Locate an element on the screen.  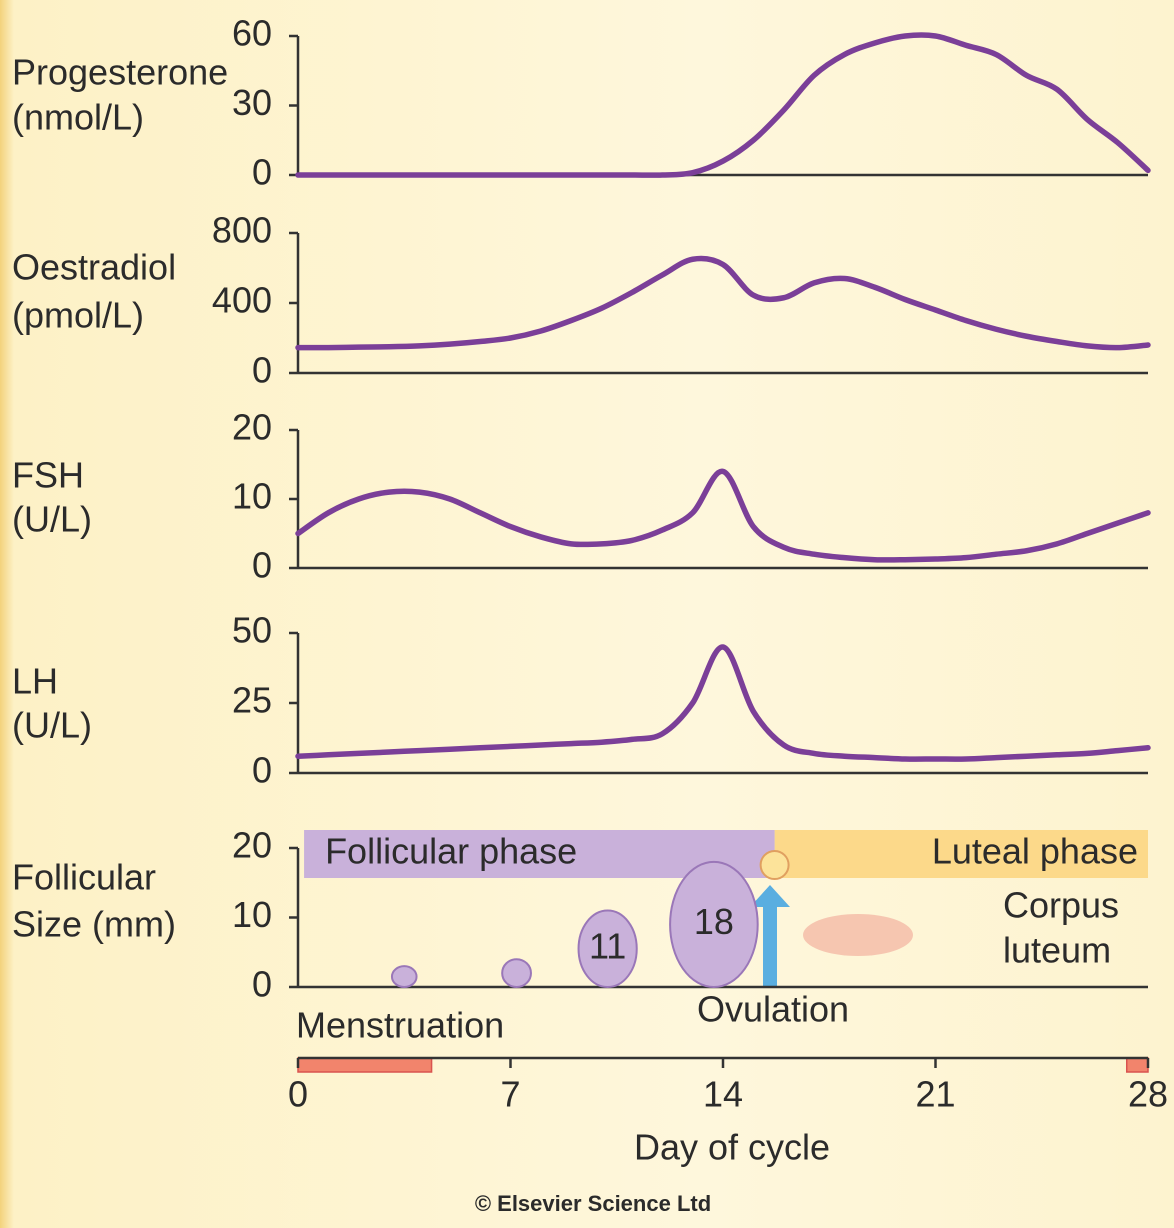
y-axis-title: (nmol/L) is located at coordinates (78, 117).